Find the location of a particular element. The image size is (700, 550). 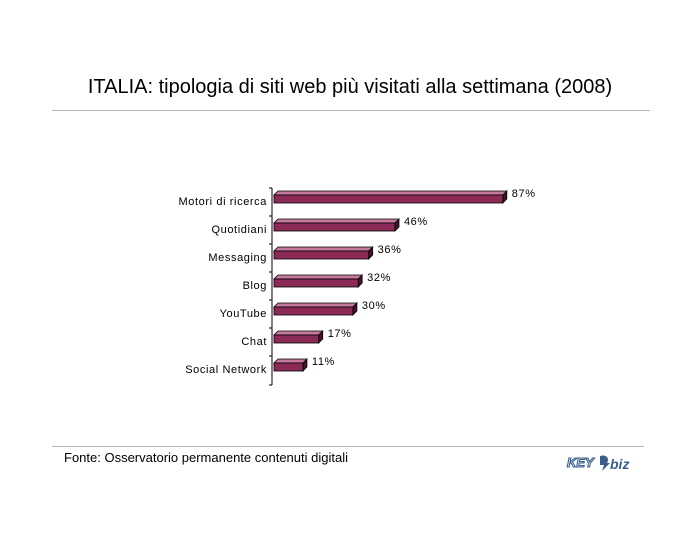

category-label: Motori di ricerca is located at coordinates (223, 202).